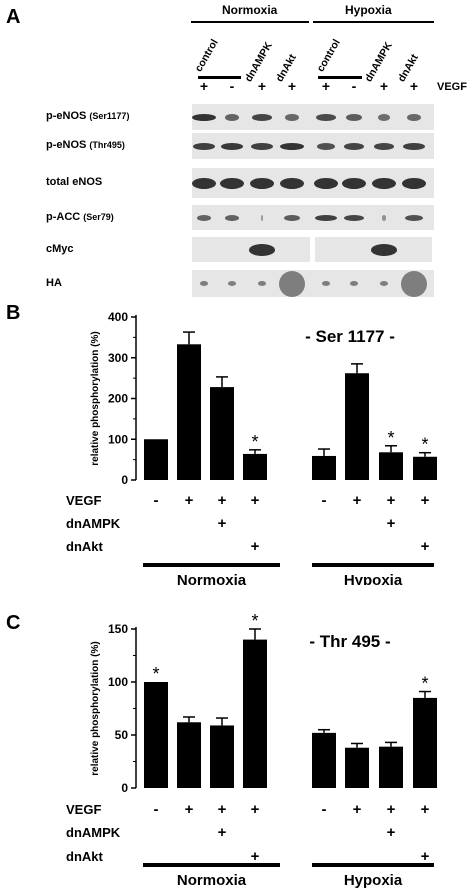 Image resolution: width=474 pixels, height=895 pixels. Describe the element at coordinates (95, 708) in the screenshot. I see `y-axis-label: relative phosphorylation (%)` at that location.